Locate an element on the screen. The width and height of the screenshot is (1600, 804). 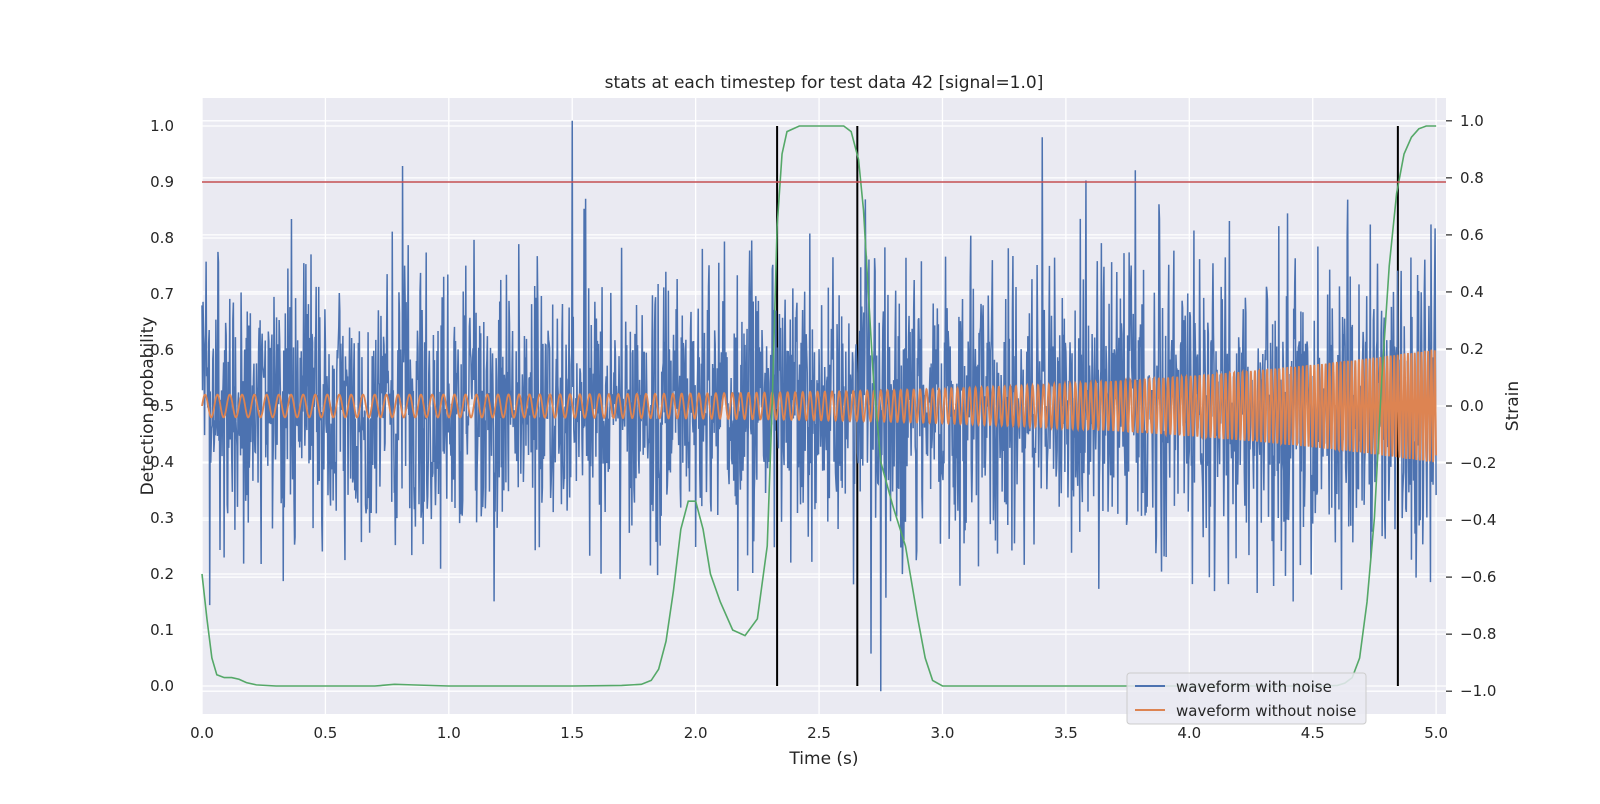
x-tick-label: 4.0 is located at coordinates (1189, 733).